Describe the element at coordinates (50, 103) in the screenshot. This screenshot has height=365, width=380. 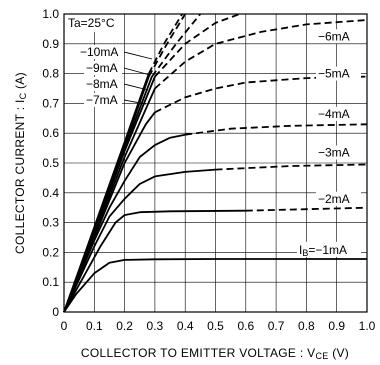
I see `y-tick-label: 0.7` at that location.